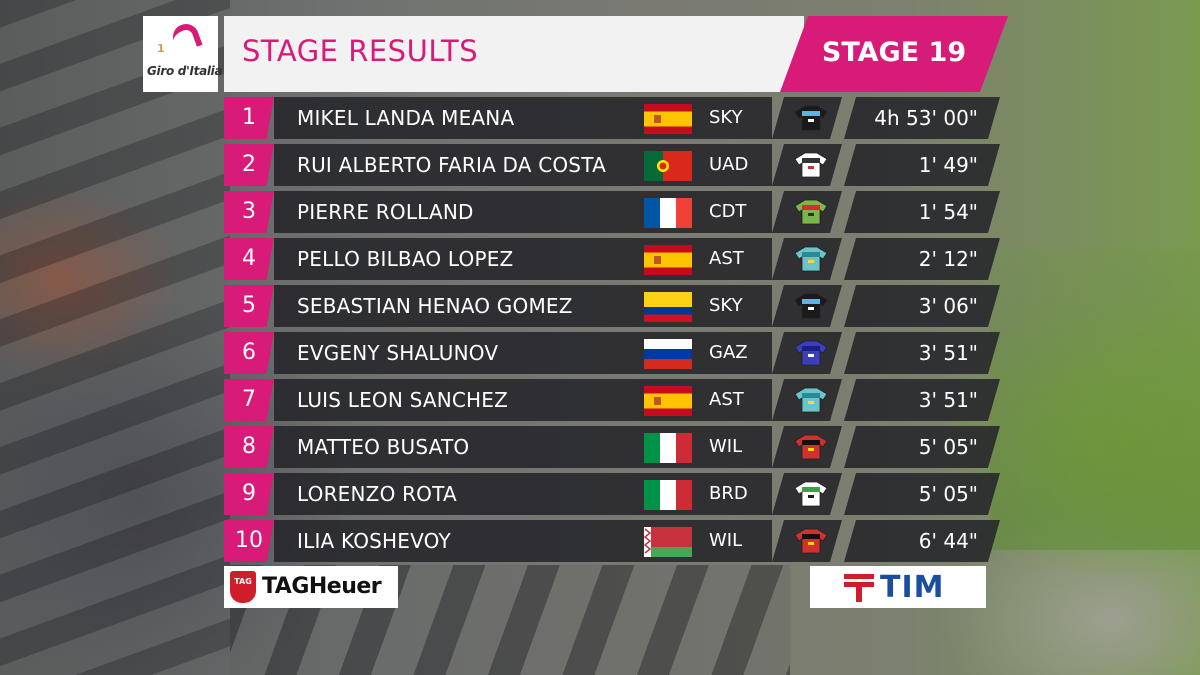  I want to click on position-number: 6, so click(249, 353).